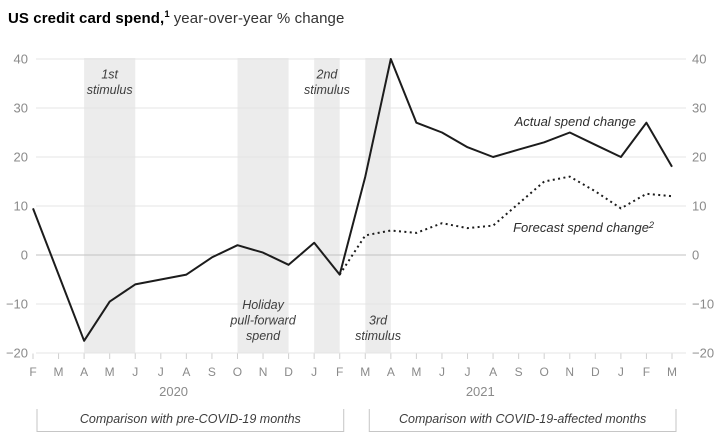  What do you see at coordinates (17, 353) in the screenshot?
I see `y-tick-label-left: −20` at bounding box center [17, 353].